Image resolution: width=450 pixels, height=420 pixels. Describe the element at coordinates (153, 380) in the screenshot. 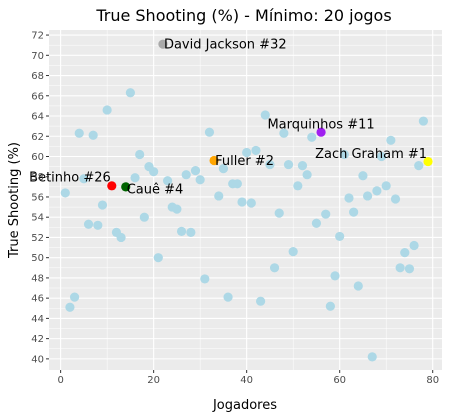

I see `x-tick-label: 20` at that location.